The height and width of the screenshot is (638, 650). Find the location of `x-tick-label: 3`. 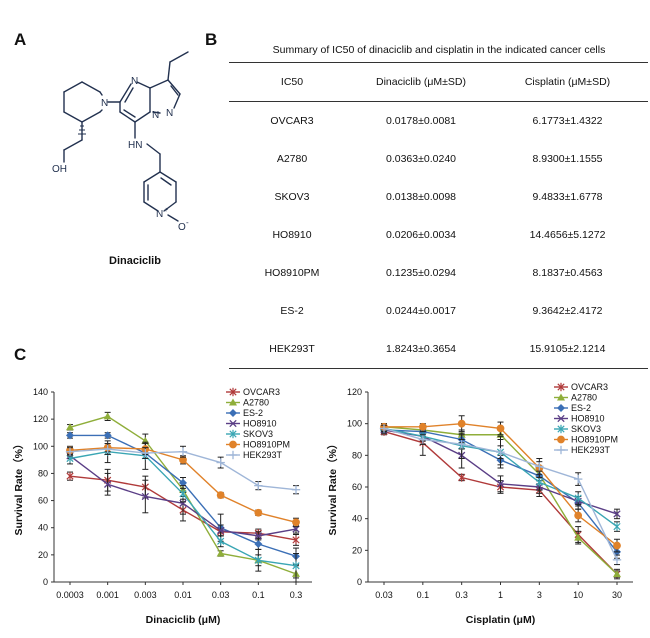

x-tick-label: 3 is located at coordinates (539, 595).